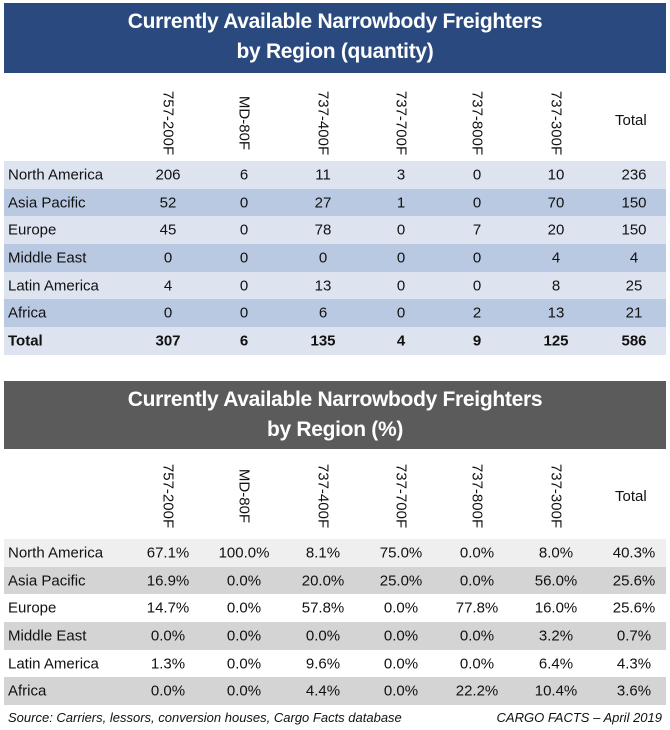  What do you see at coordinates (168, 664) in the screenshot?
I see `table-cell: 1.3%` at bounding box center [168, 664].